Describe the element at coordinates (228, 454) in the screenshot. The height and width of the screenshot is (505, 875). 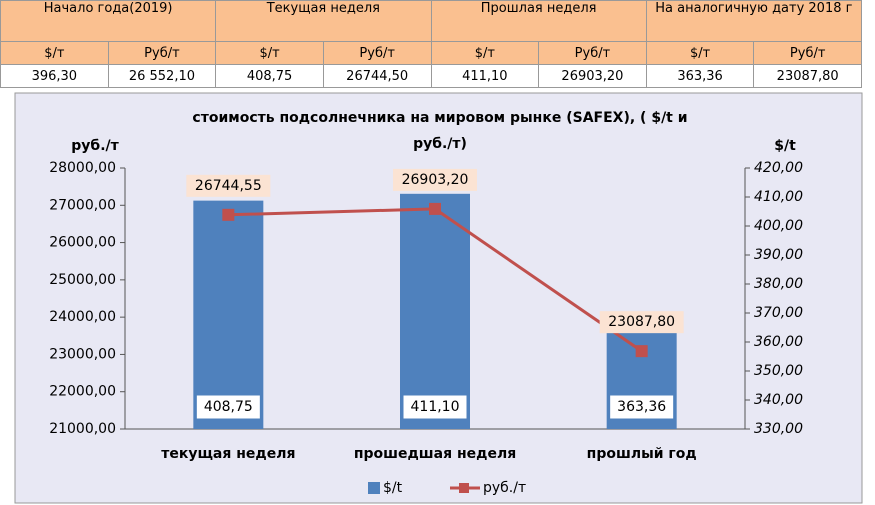
I see `x-tick-label: текущая неделя` at that location.